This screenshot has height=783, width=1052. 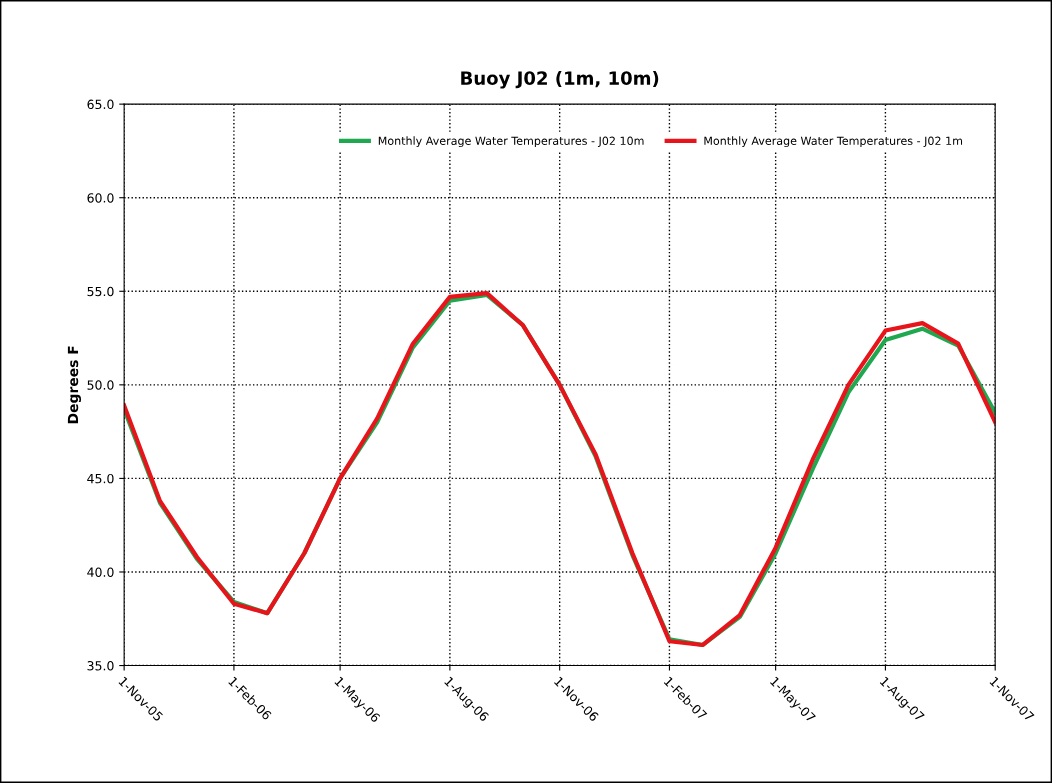 What do you see at coordinates (100, 666) in the screenshot?
I see `y-tick-label: 35.0` at bounding box center [100, 666].